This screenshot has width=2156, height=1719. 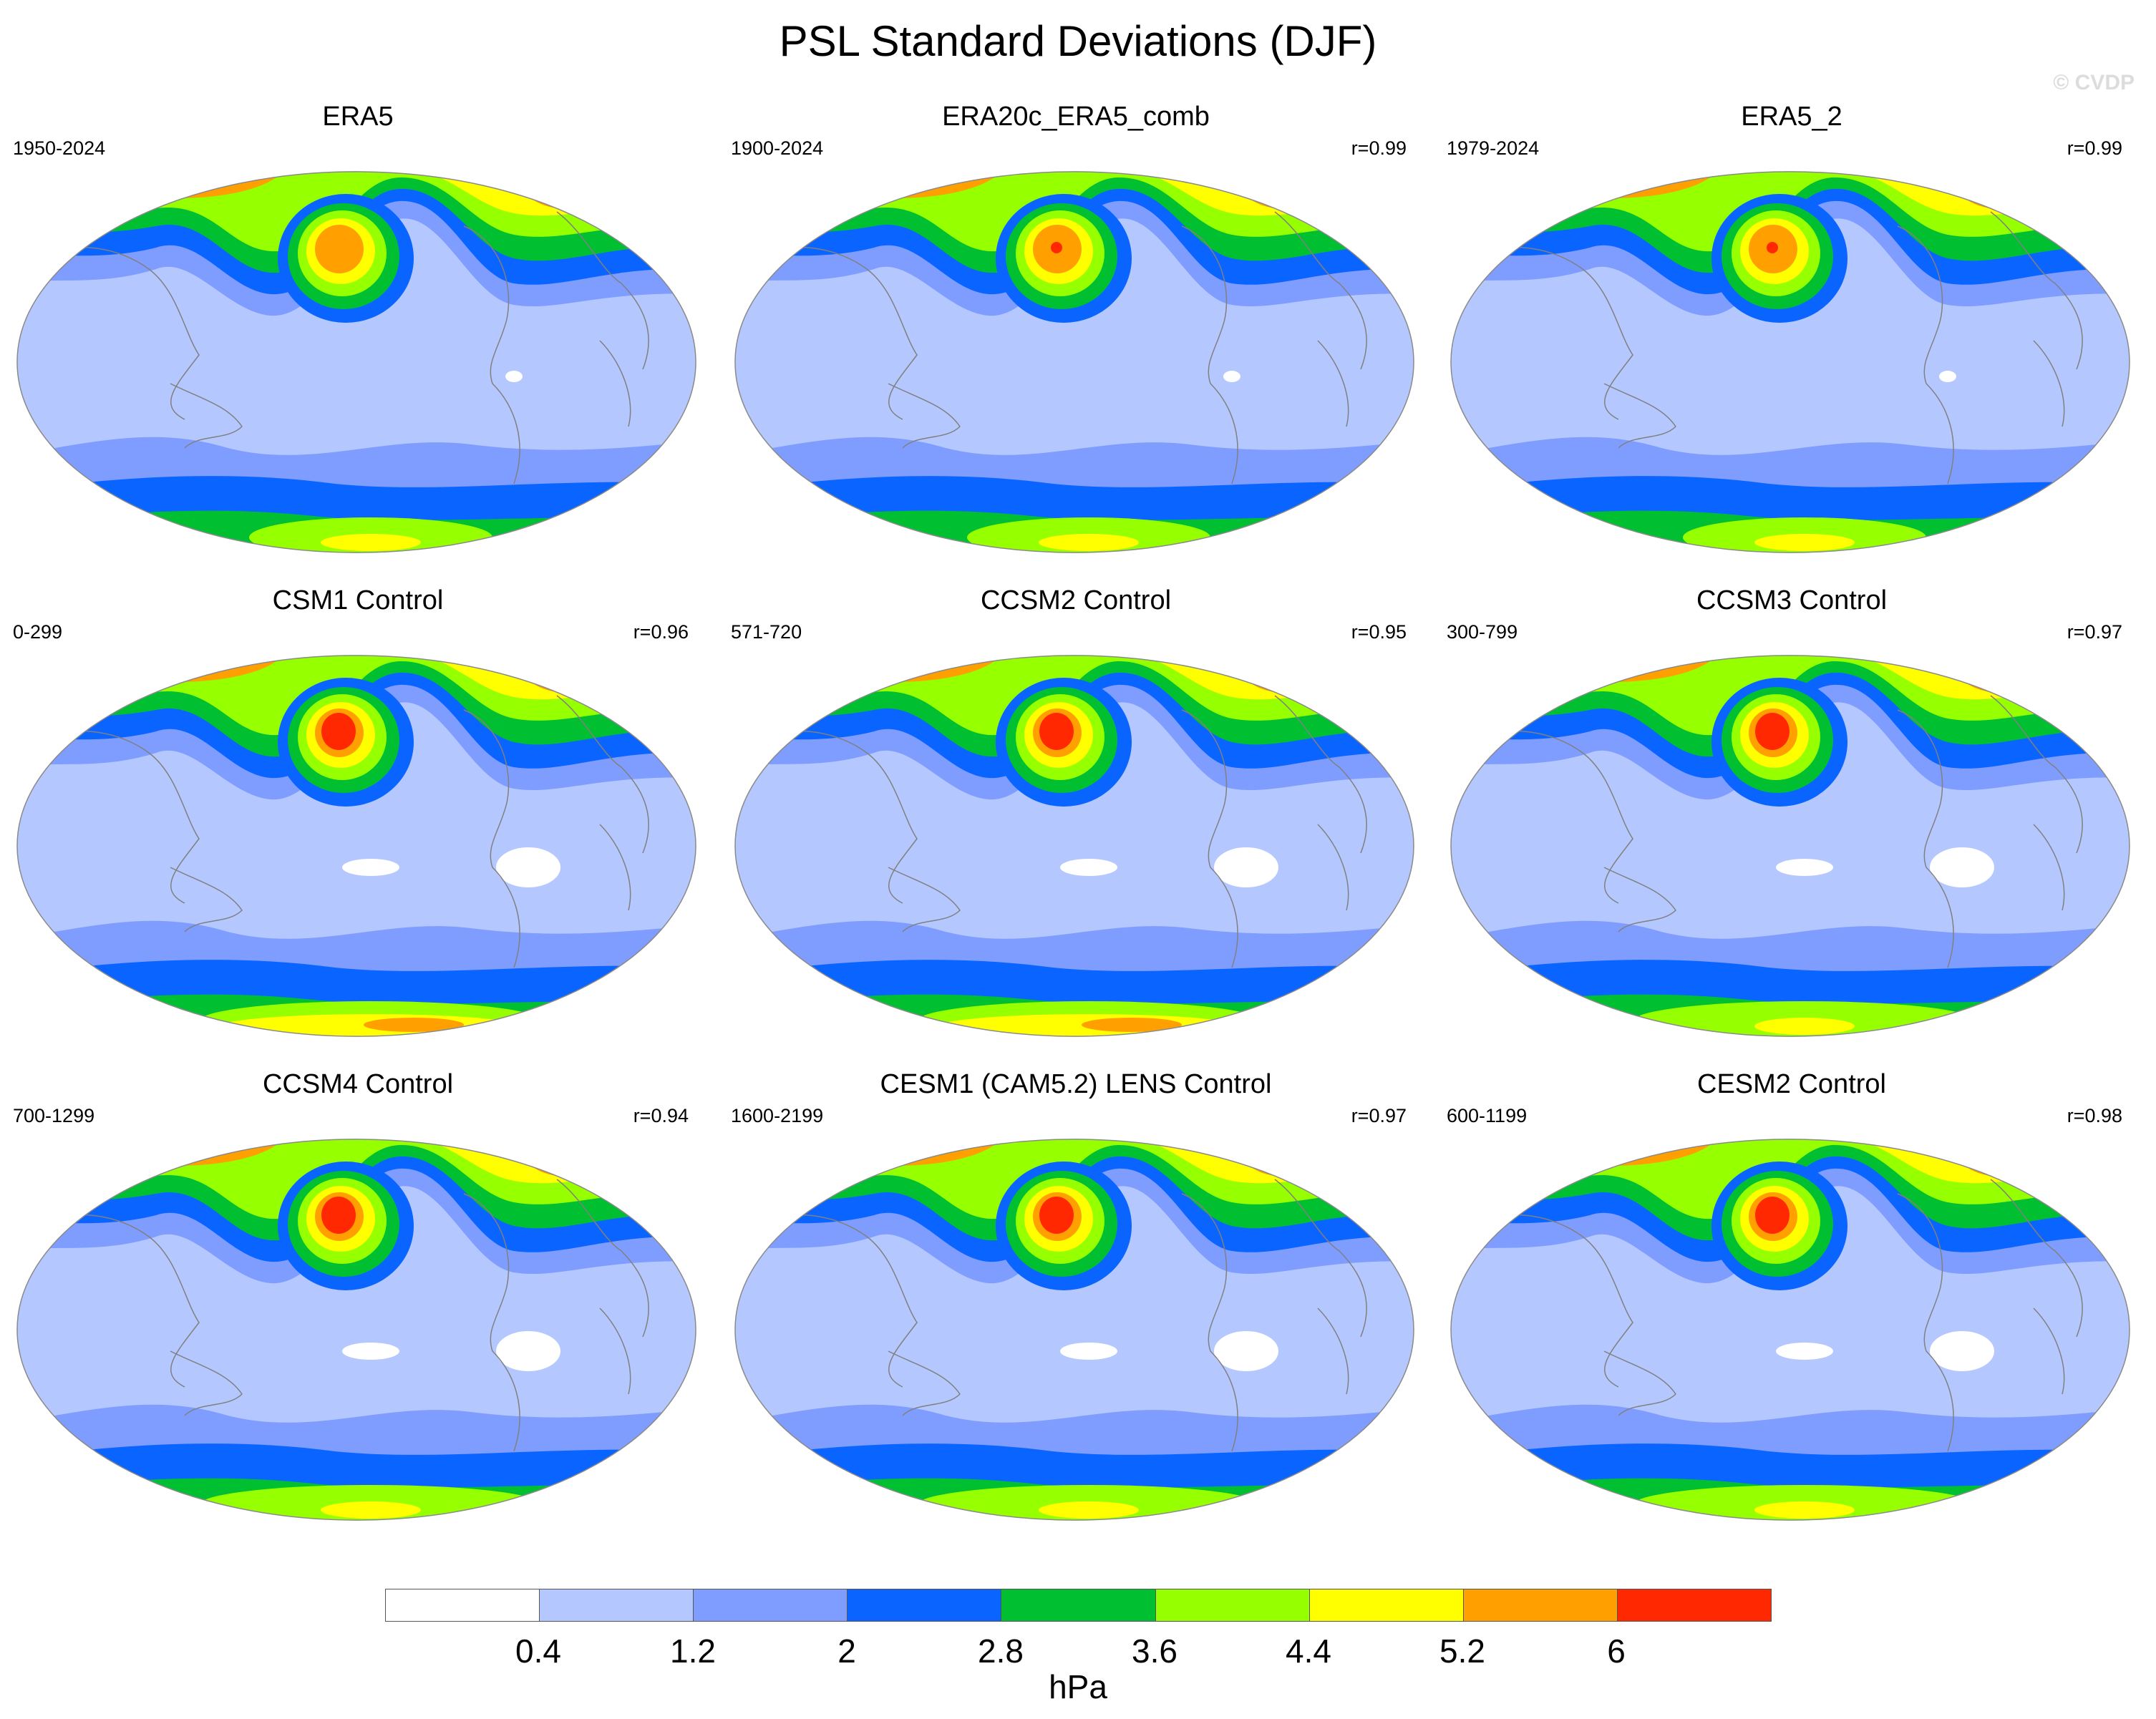 I want to click on panel-title: ERA20c_ERA5_comb, so click(x=1076, y=117).